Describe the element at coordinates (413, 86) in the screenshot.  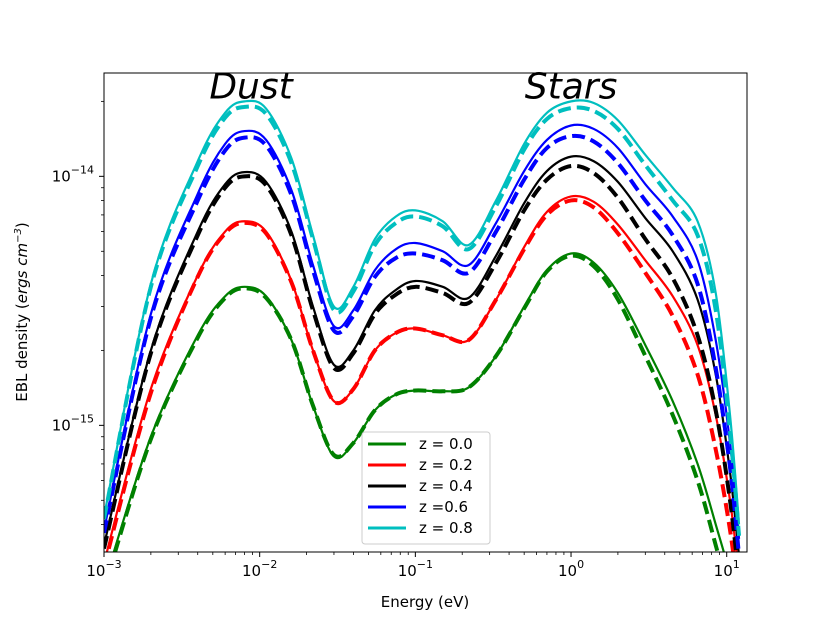
I see `annotation-layer: Dust Stars` at that location.